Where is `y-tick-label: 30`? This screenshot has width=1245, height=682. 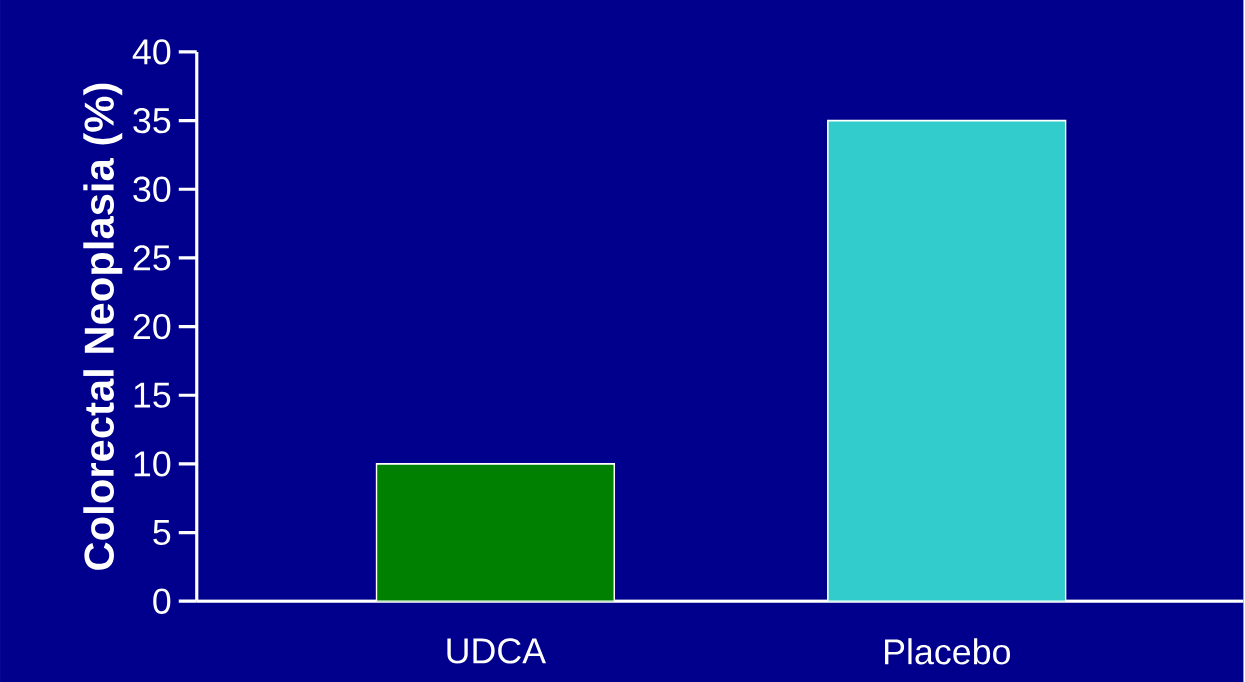
y-tick-label: 30 is located at coordinates (152, 189).